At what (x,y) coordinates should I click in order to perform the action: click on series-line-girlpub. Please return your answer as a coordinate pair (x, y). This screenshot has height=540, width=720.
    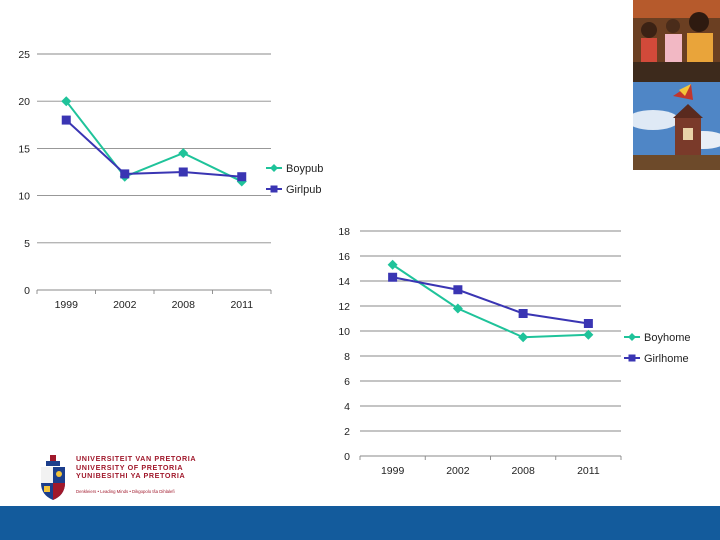
    Looking at the image, I should click on (153, 148).